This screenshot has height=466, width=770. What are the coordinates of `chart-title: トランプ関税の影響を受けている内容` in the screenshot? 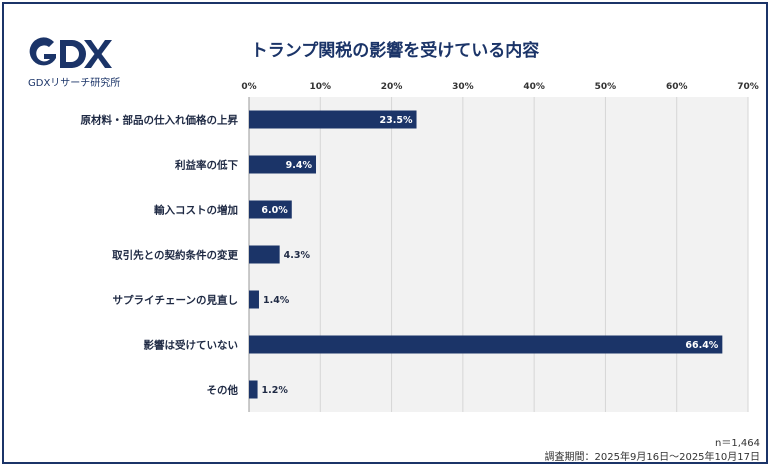 It's located at (395, 51).